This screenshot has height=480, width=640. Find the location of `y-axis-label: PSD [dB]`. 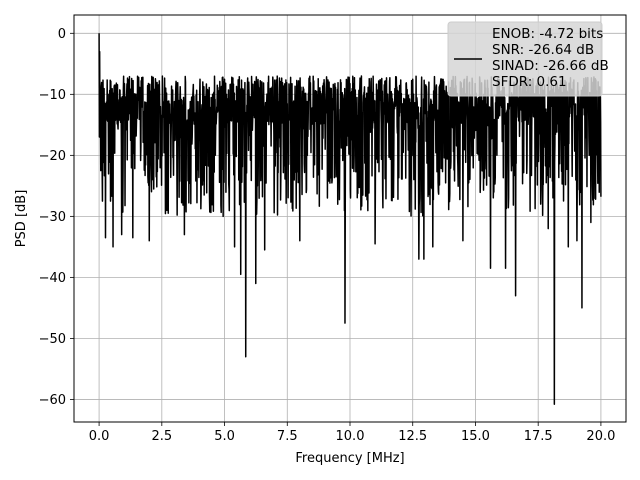

y-axis-label: PSD [dB] is located at coordinates (21, 219).